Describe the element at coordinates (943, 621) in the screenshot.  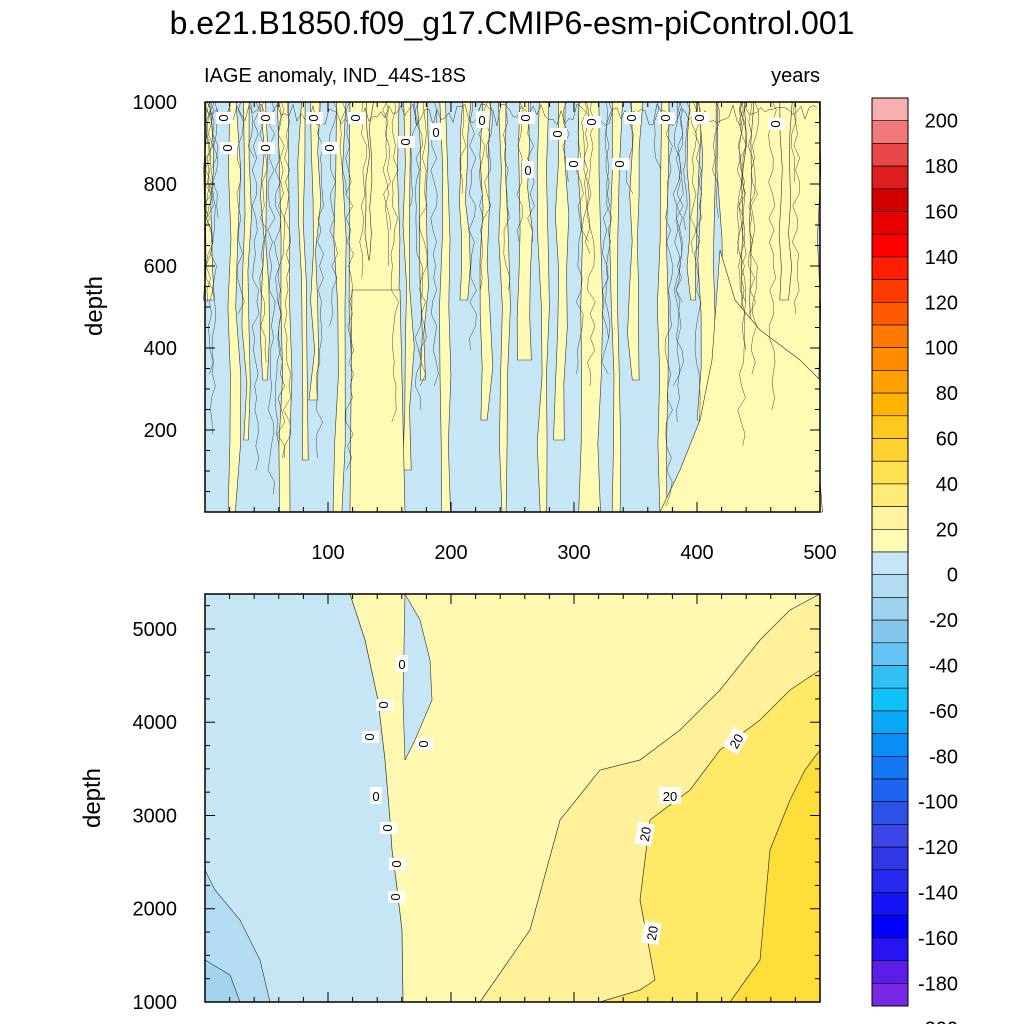
I see `colorbar-label: -20` at that location.